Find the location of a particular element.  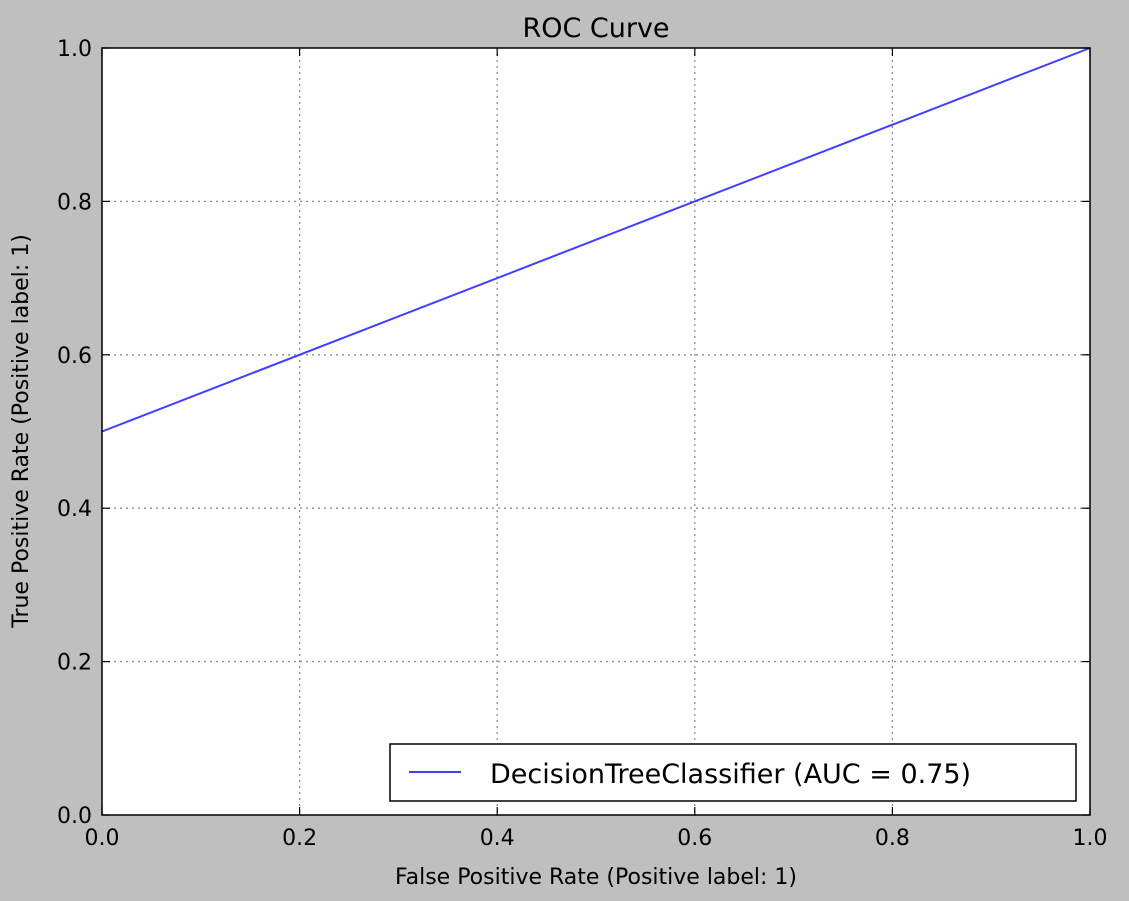

x-tick-label: 0.8 is located at coordinates (892, 838).